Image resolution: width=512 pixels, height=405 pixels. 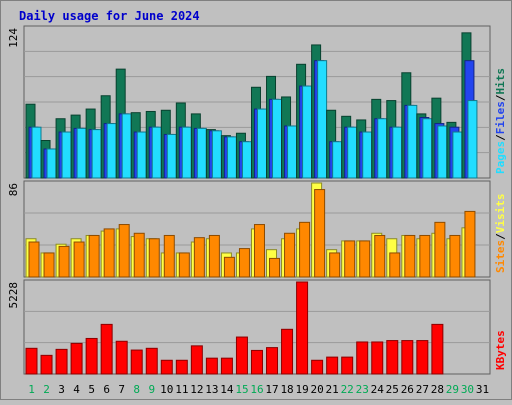 I want to click on x-tick-label: 24, so click(x=378, y=389).